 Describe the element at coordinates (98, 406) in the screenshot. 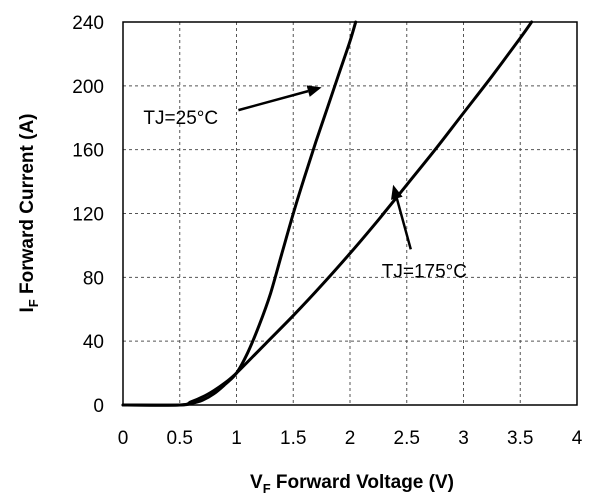

I see `y-tick-label: 0` at that location.